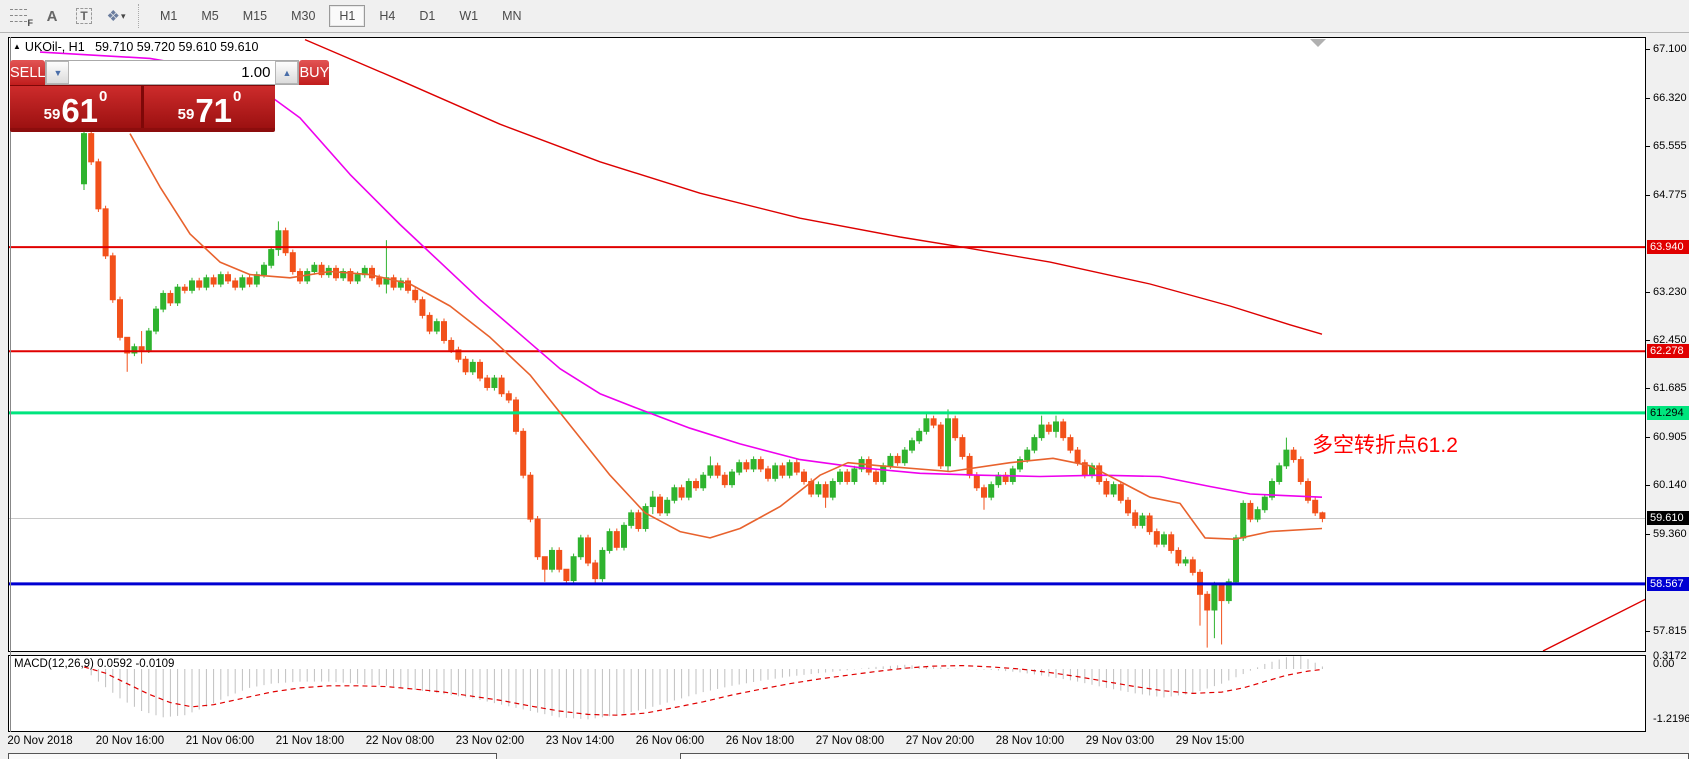 The image size is (1689, 759). Describe the element at coordinates (255, 16) in the screenshot. I see `timeframe-button-m15: M15` at that location.